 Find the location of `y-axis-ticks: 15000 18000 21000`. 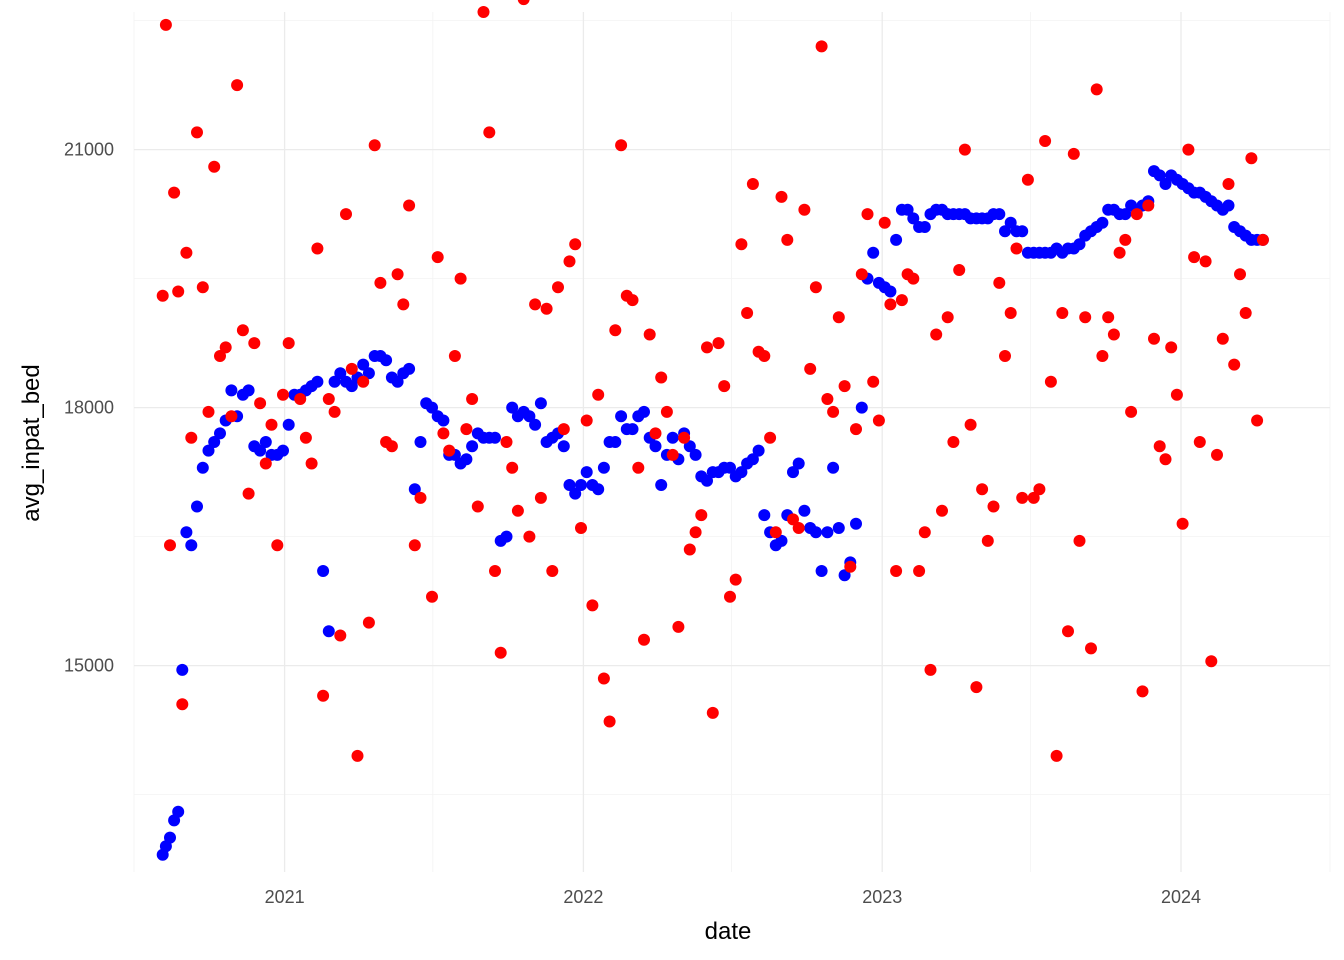

y-axis-ticks: 15000 18000 21000 is located at coordinates (89, 408).